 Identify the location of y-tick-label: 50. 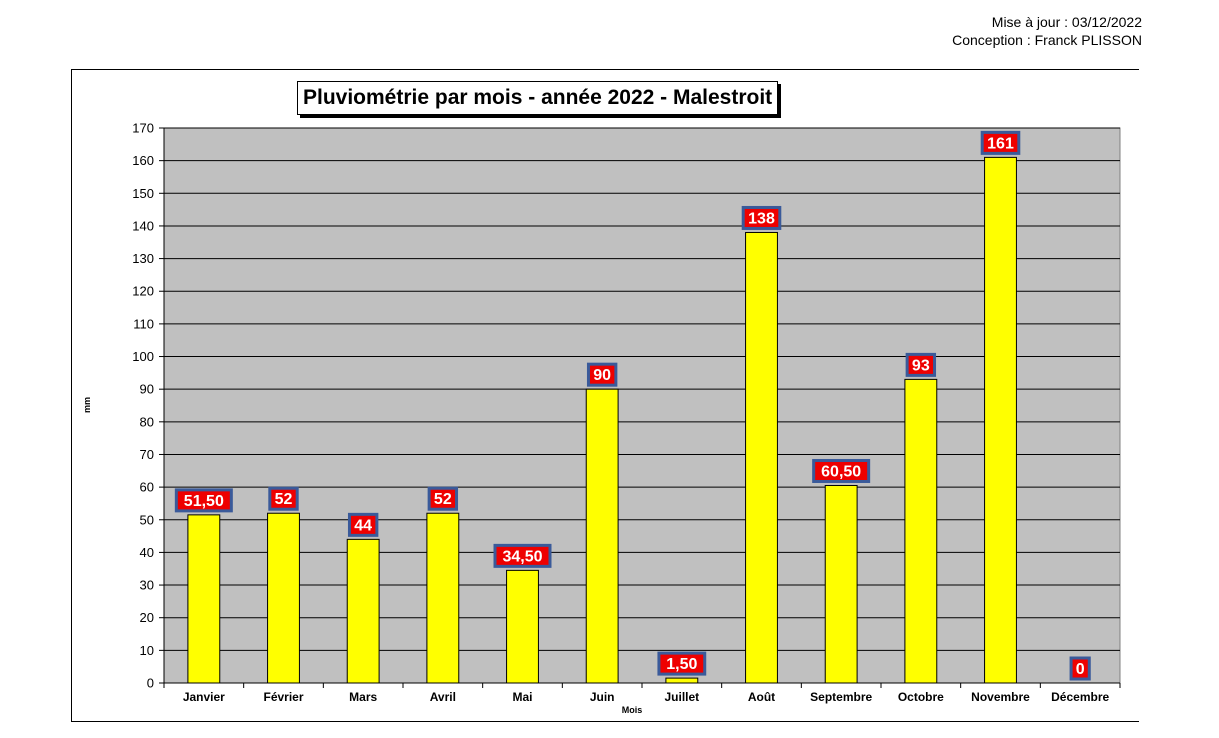
(147, 519).